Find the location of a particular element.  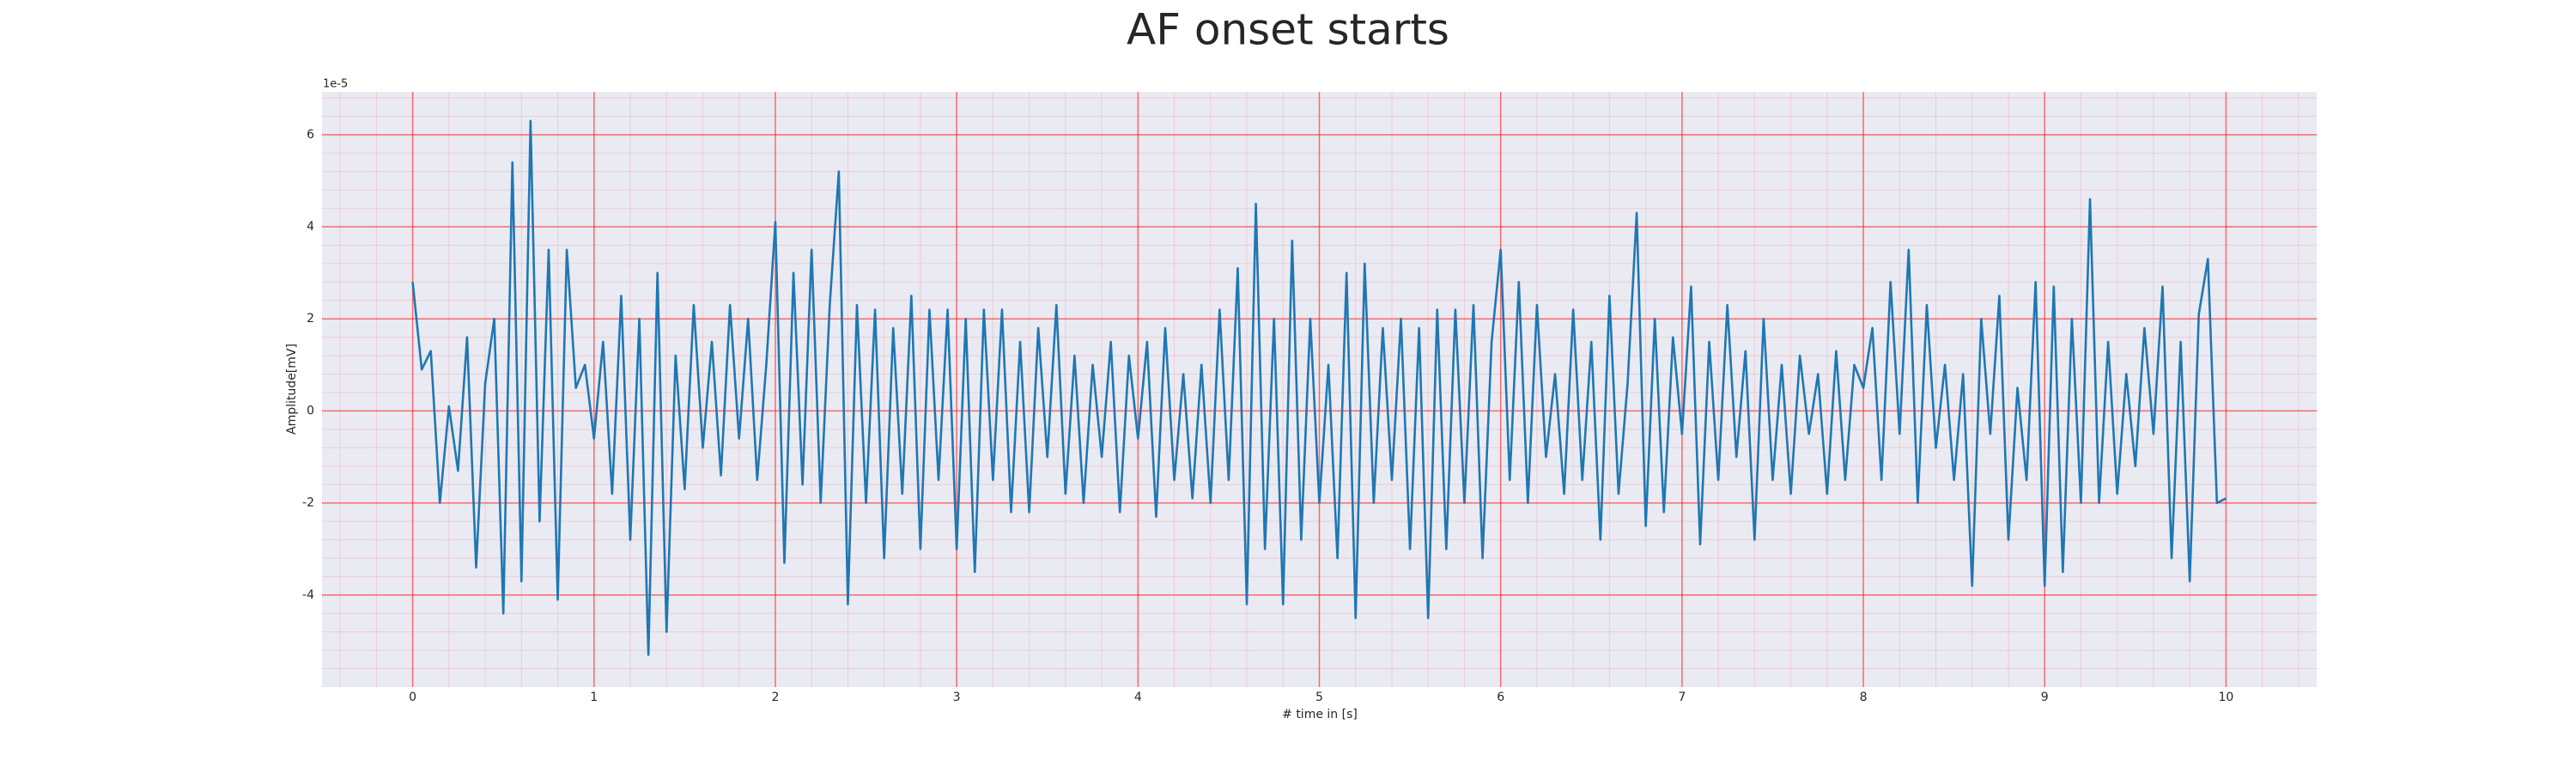

y-tick-label: 4 is located at coordinates (311, 227).